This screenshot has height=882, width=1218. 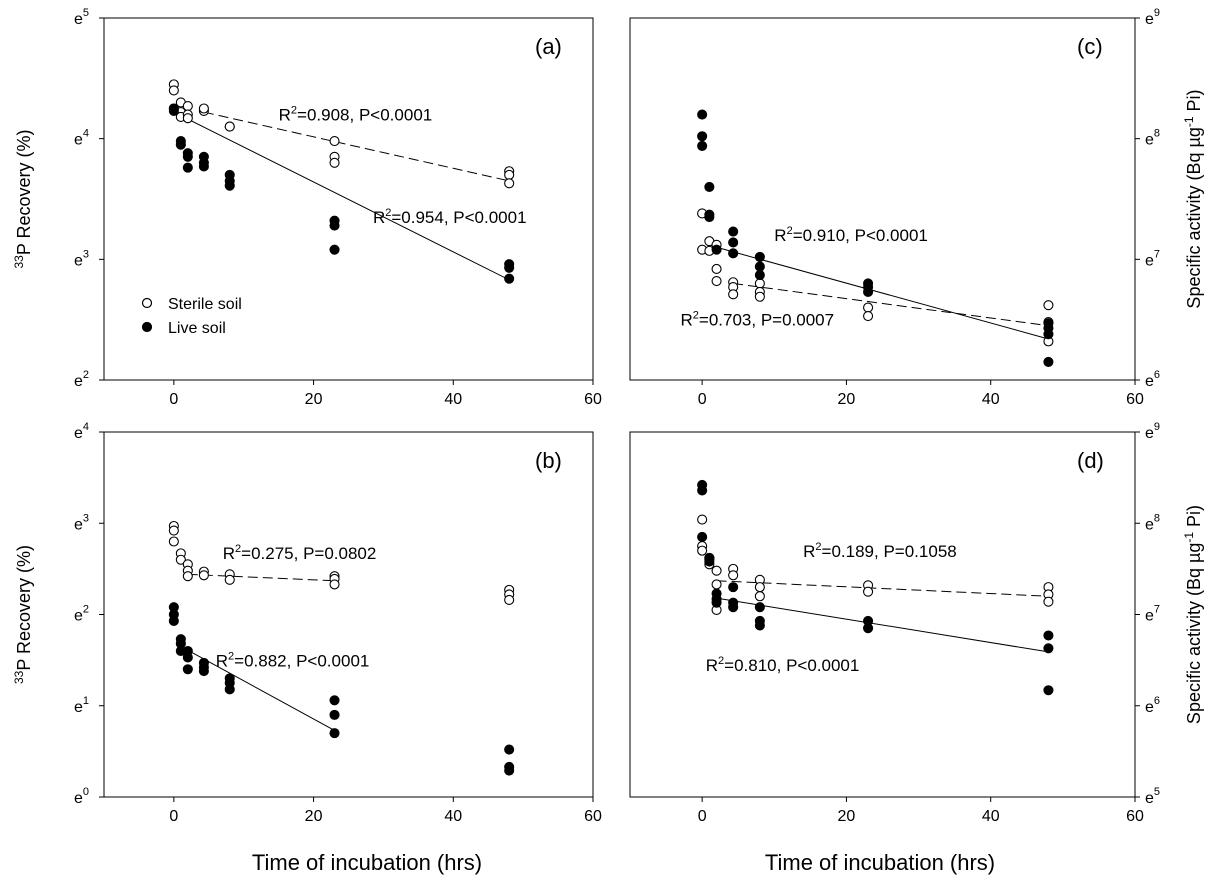 I want to click on y-tick-label: e4, so click(x=81, y=138).